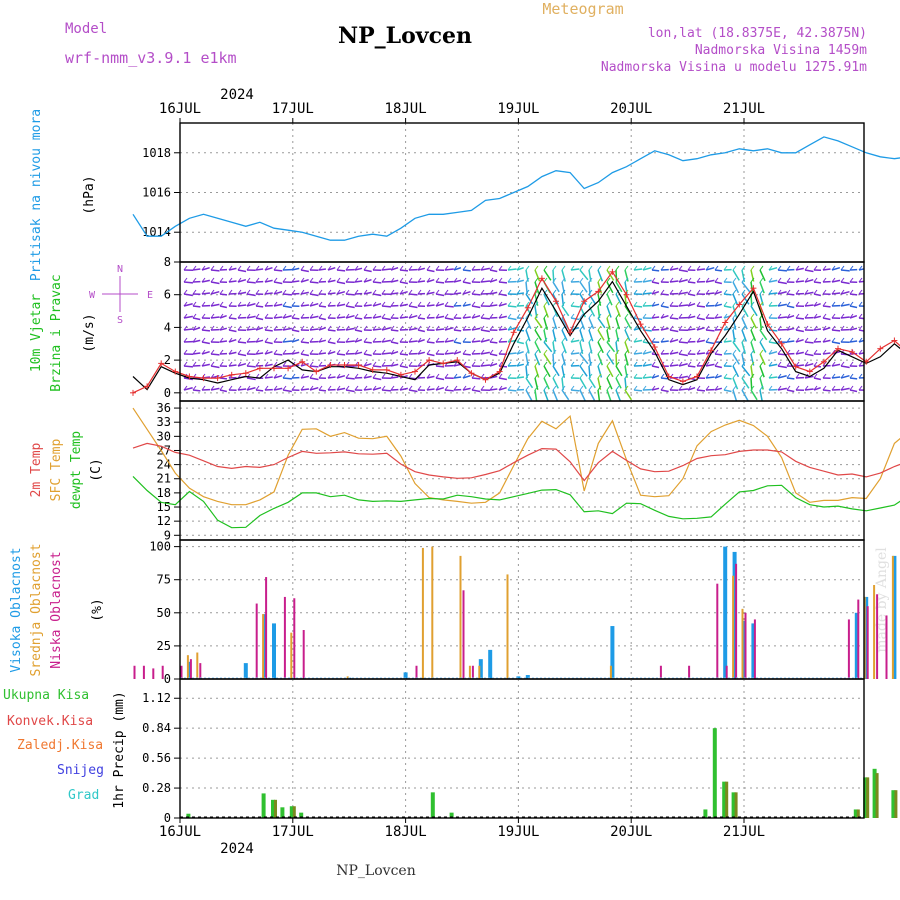  Describe the element at coordinates (237, 849) in the screenshot. I see `bottom-year-label: 2024` at that location.